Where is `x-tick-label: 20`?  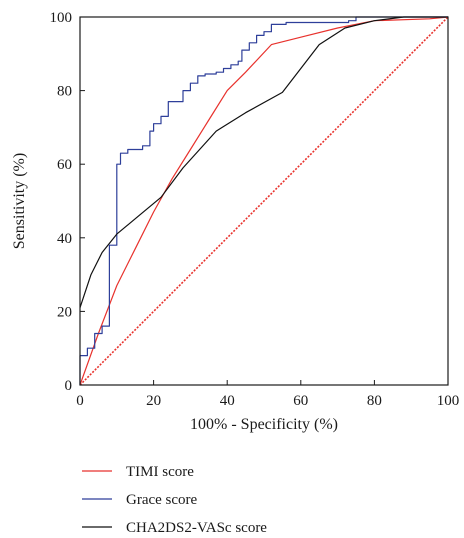 x-tick-label: 20 is located at coordinates (153, 401).